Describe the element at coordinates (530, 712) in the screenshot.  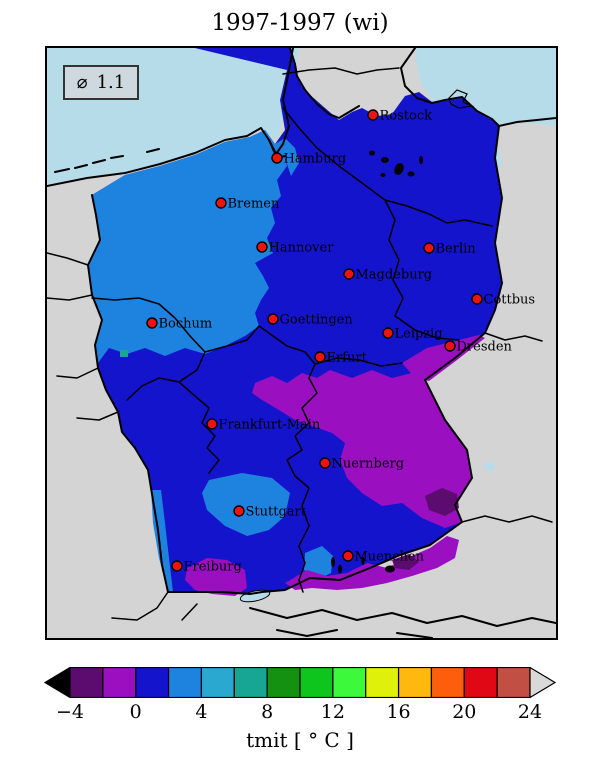
I see `colorbar-tick-24: 24` at that location.